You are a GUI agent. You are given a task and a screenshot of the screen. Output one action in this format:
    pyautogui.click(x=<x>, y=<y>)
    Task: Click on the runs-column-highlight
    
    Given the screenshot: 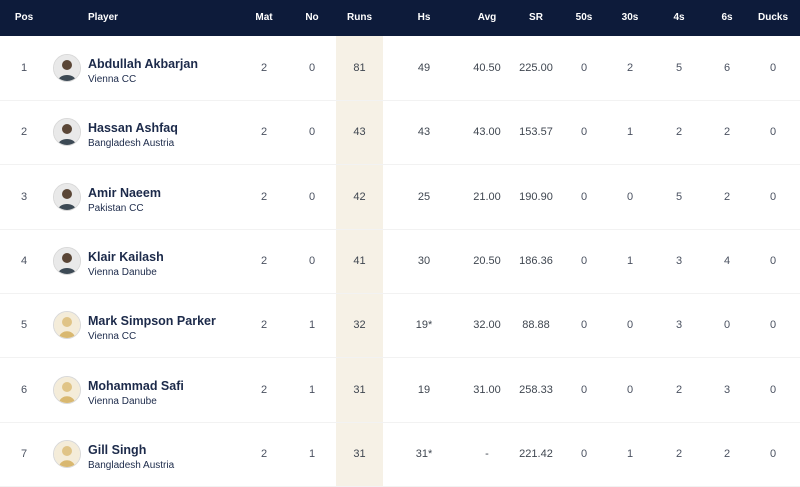 What is the action you would take?
    pyautogui.click(x=359, y=261)
    